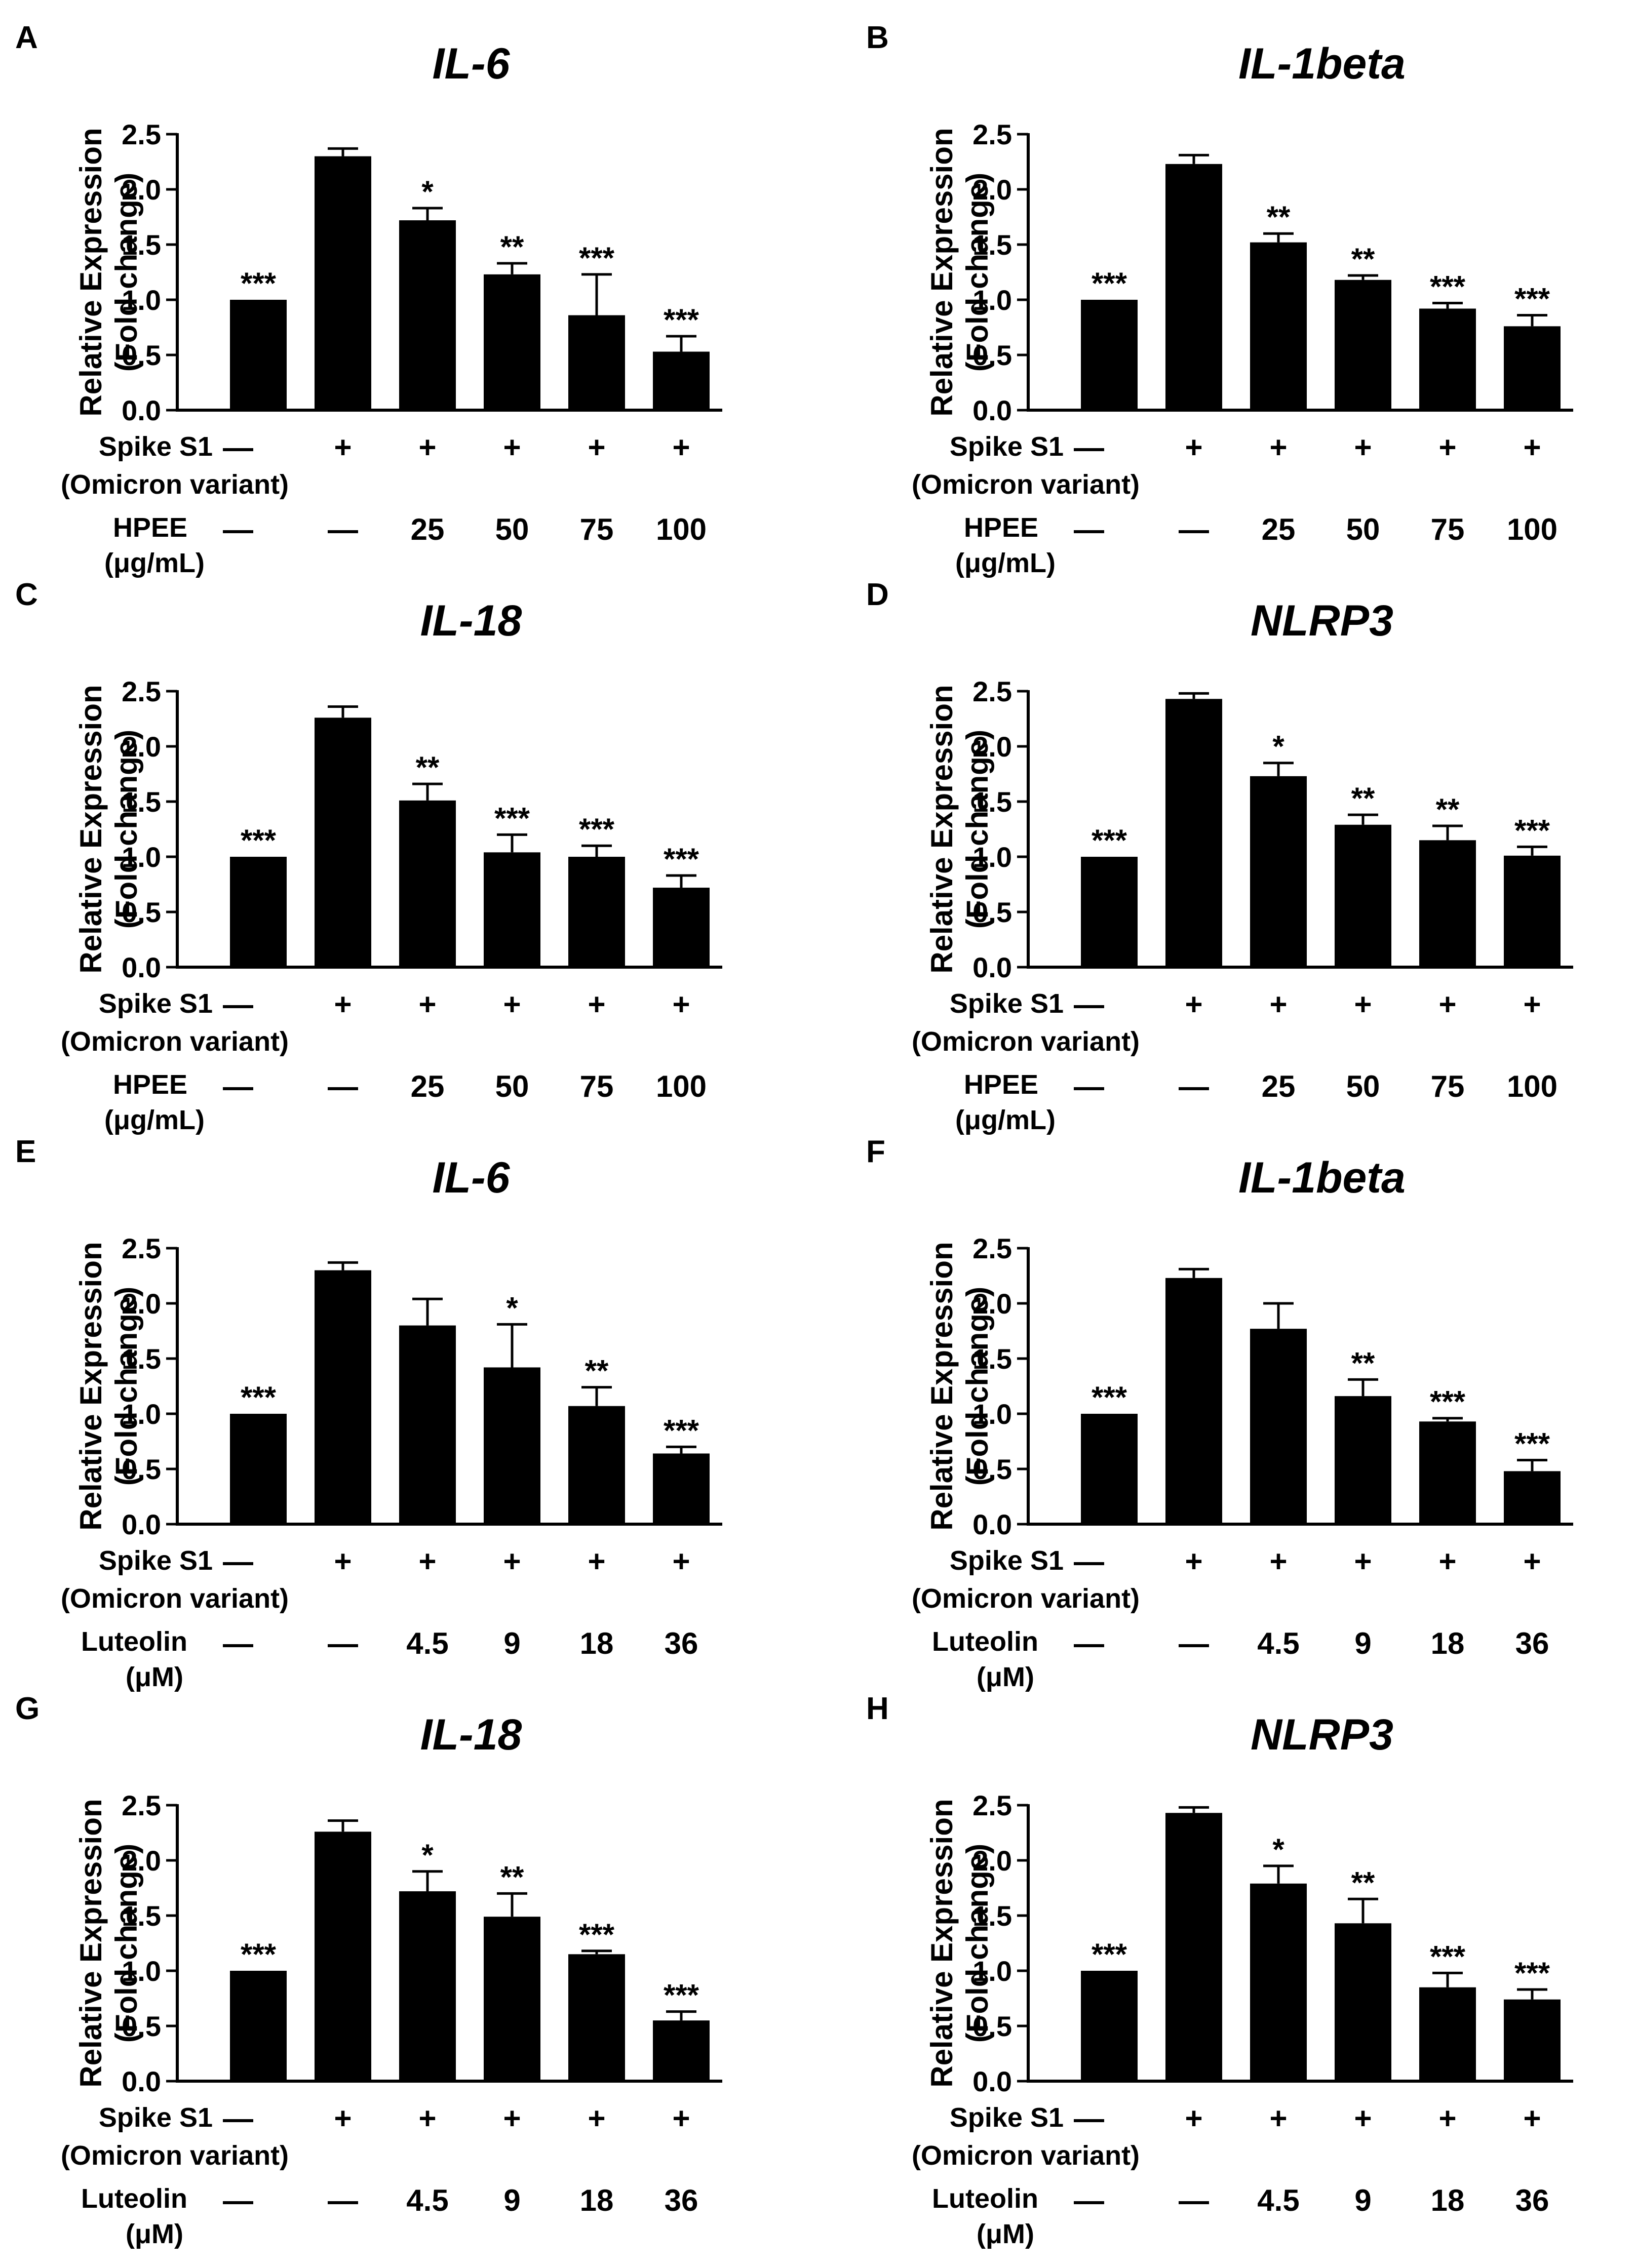 This screenshot has height=2268, width=1636. Describe the element at coordinates (878, 1709) in the screenshot. I see `panel-label: H` at that location.